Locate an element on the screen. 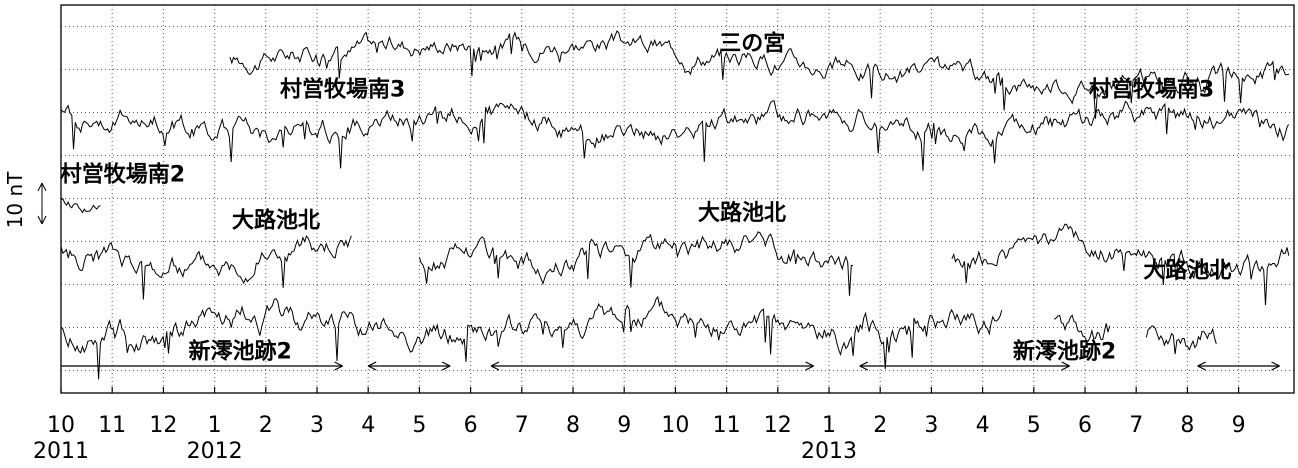 This screenshot has height=468, width=1298. y-axis-label: 10 nT is located at coordinates (15, 199).